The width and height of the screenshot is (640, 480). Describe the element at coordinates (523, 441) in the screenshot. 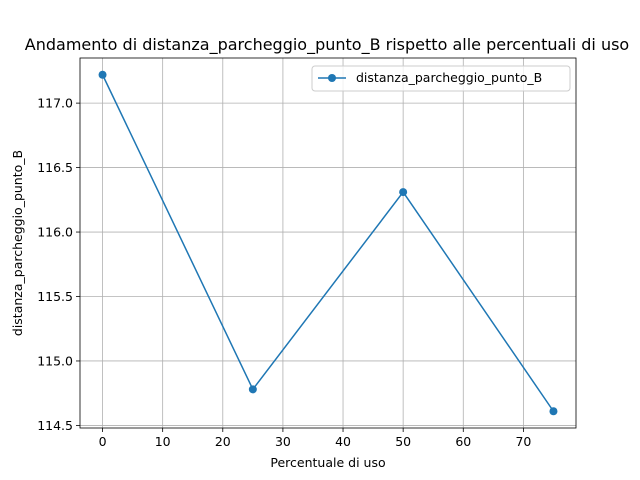

I see `x-tick-label: 70` at that location.